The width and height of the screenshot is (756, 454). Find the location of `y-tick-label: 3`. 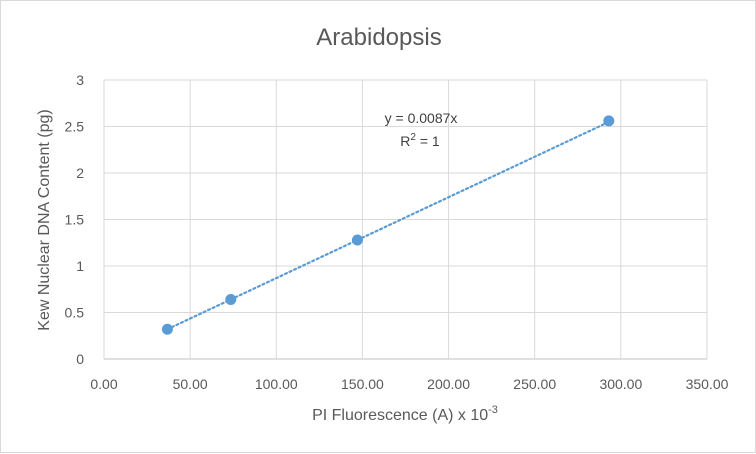

y-tick-label: 3 is located at coordinates (80, 80).